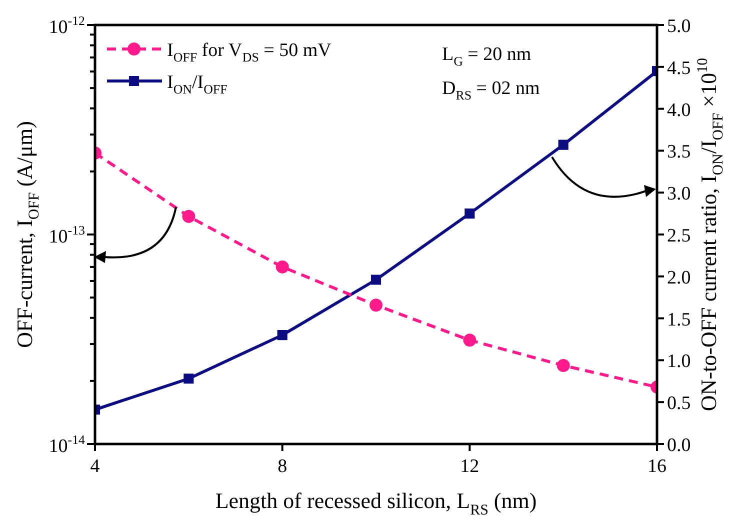  I want to click on y2-tick-label: 0.0, so click(679, 445).